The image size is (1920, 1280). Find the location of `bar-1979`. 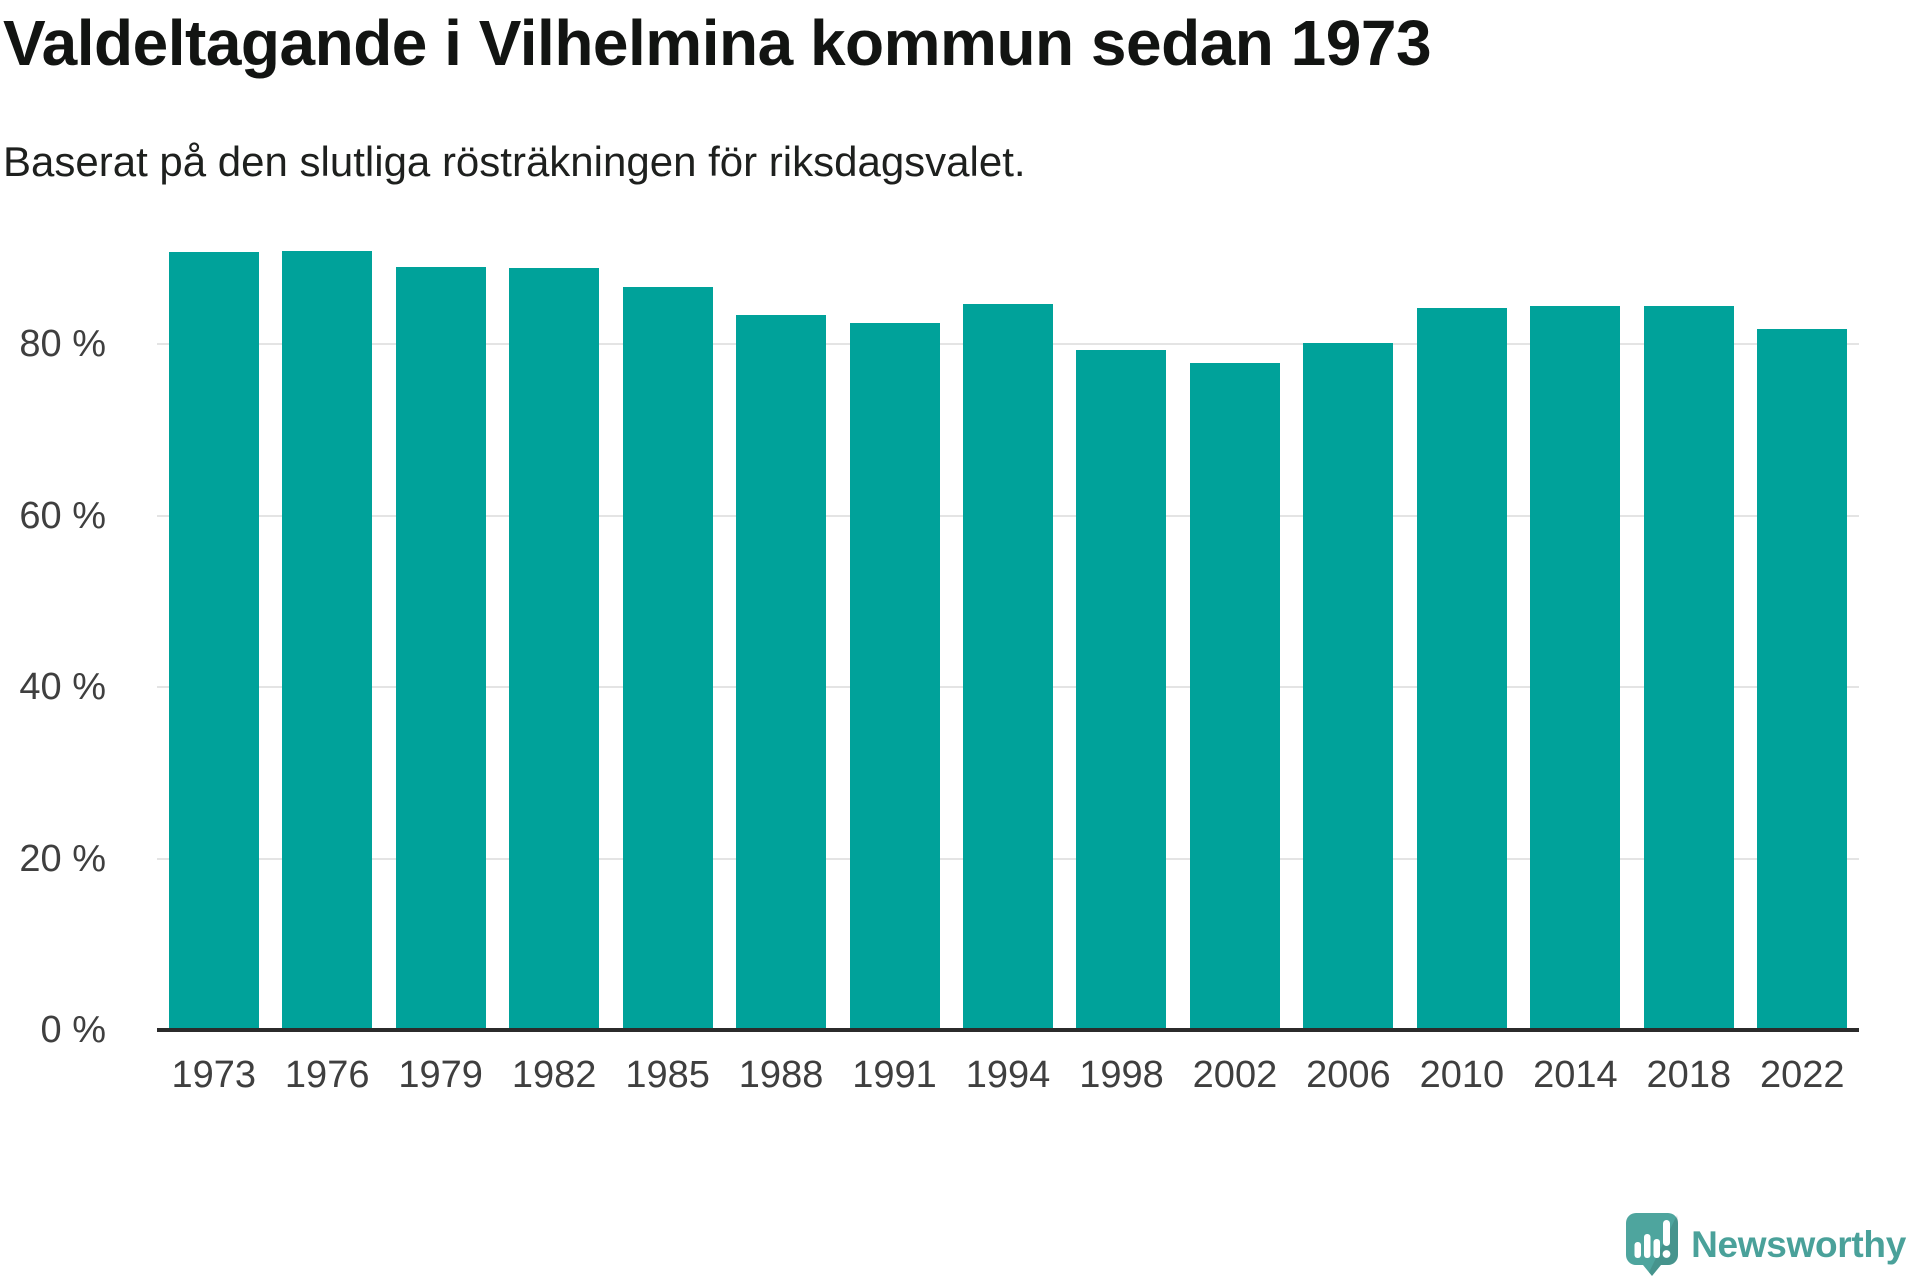

bar-1979 is located at coordinates (440, 648).